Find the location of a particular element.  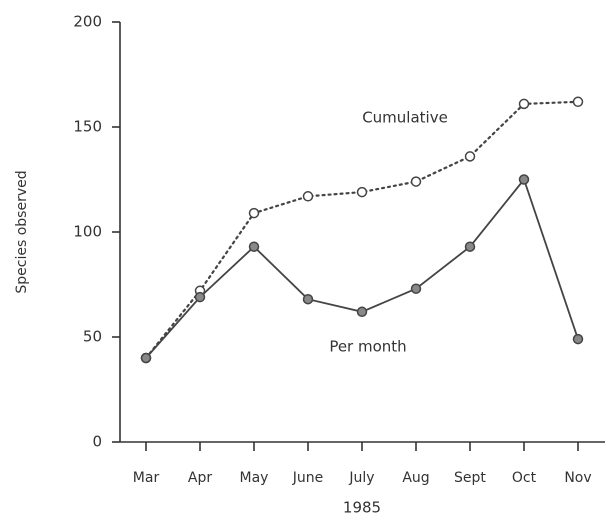

y-tick-label: 150 is located at coordinates (87, 127).